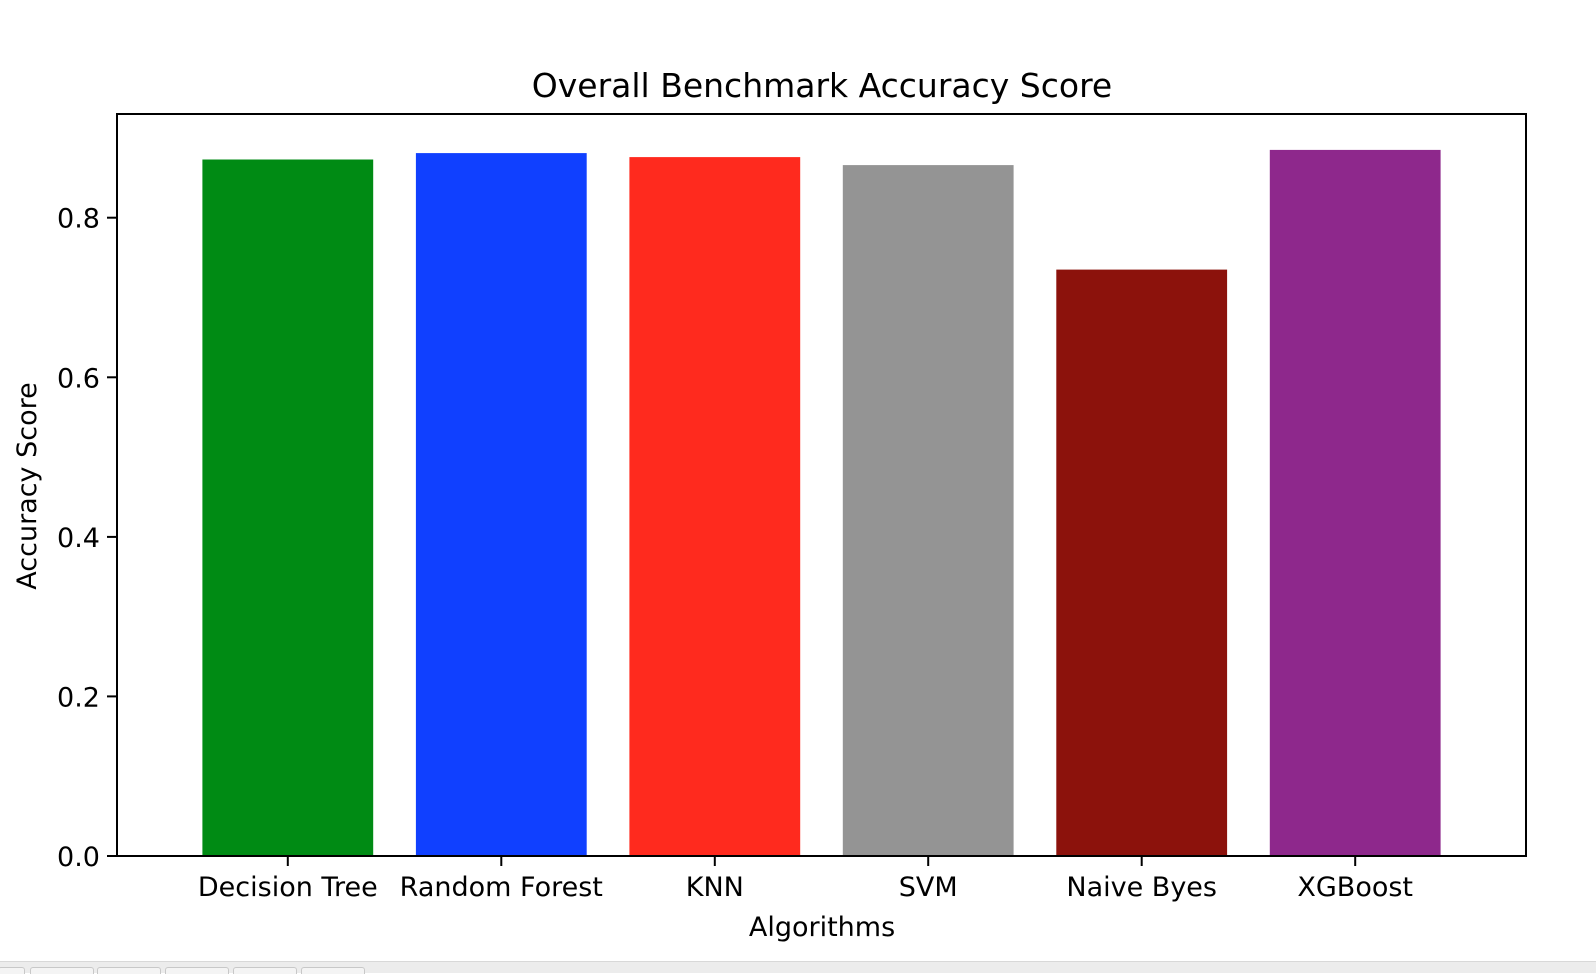  What do you see at coordinates (928, 511) in the screenshot?
I see `bar-svm` at bounding box center [928, 511].